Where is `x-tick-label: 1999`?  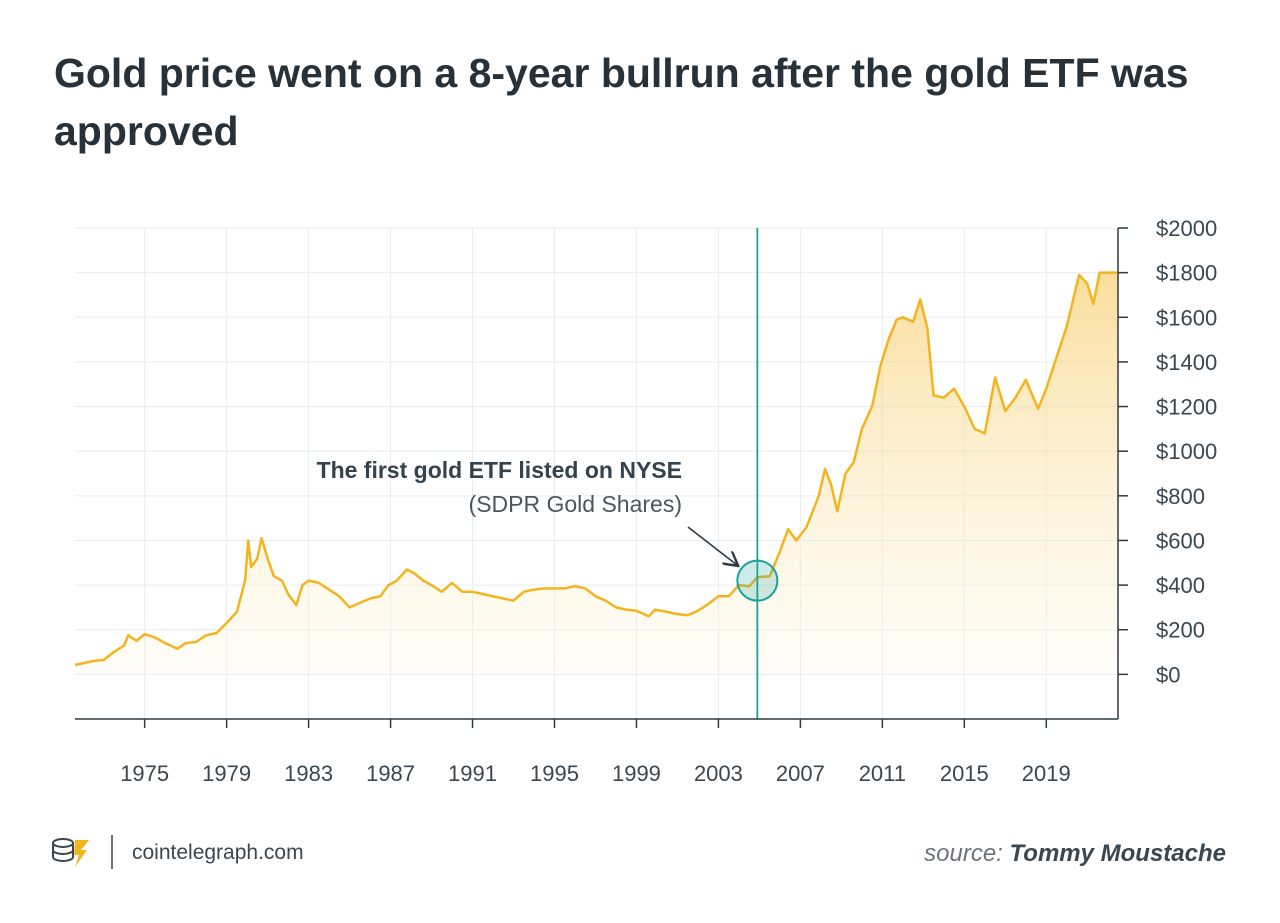
x-tick-label: 1999 is located at coordinates (636, 773).